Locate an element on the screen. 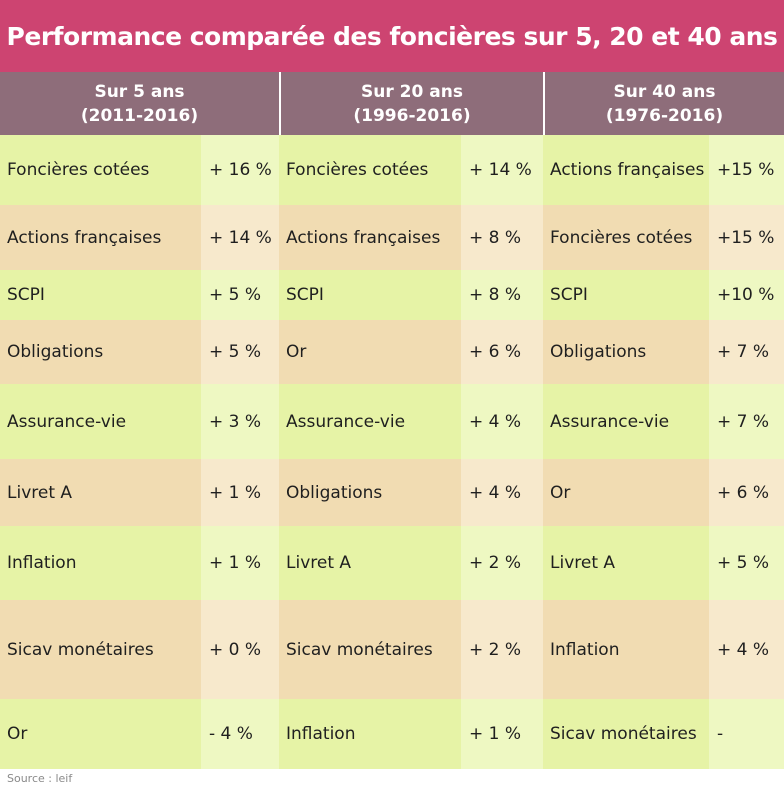  table-row: SCPI + 5 % SCPI + 8 % SCPI +10 % is located at coordinates (392, 295).